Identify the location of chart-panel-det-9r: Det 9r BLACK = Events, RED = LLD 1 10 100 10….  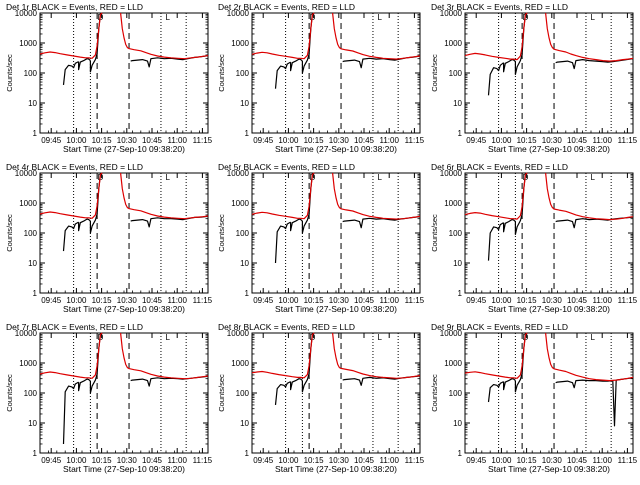
(534, 398).